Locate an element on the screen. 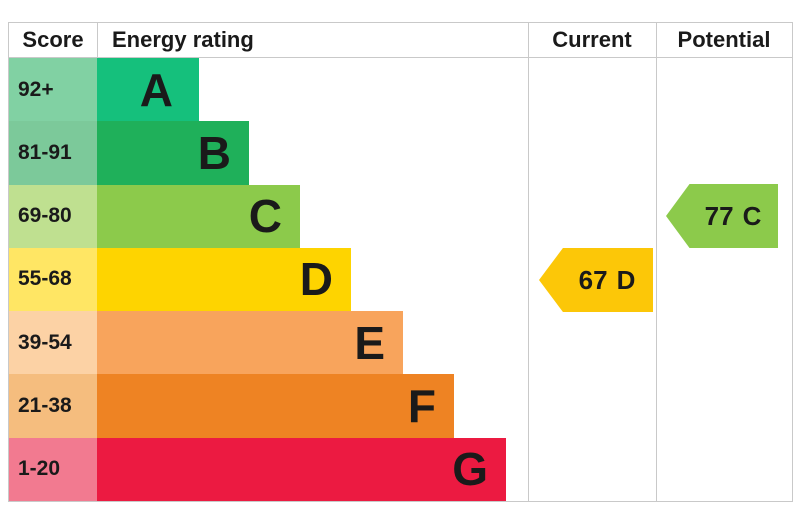 The image size is (800, 529). rating-letter-a: A is located at coordinates (156, 89).